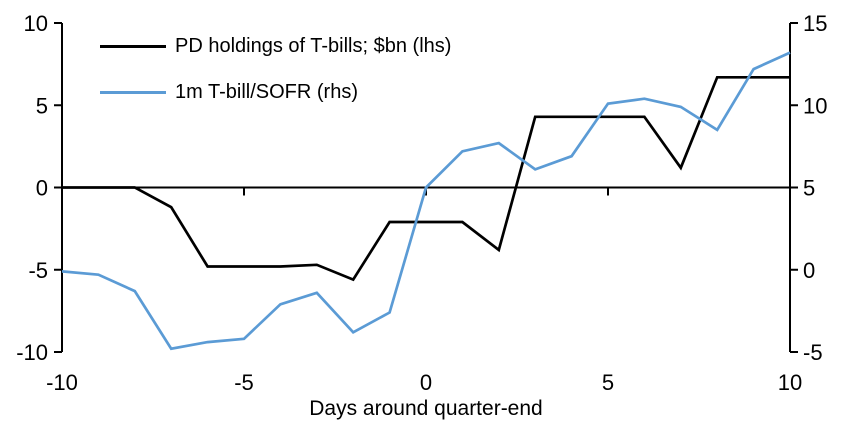 Image resolution: width=852 pixels, height=432 pixels. What do you see at coordinates (133, 92) in the screenshot?
I see `legend-line-swatch-blue` at bounding box center [133, 92].